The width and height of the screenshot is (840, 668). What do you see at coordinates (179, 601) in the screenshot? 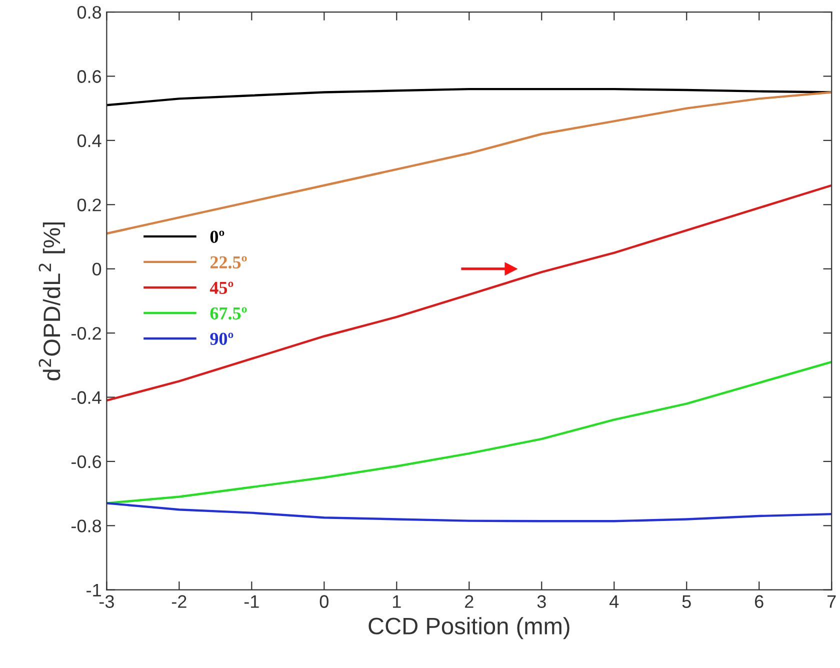
I see `x-tick-label: -2` at bounding box center [179, 601].